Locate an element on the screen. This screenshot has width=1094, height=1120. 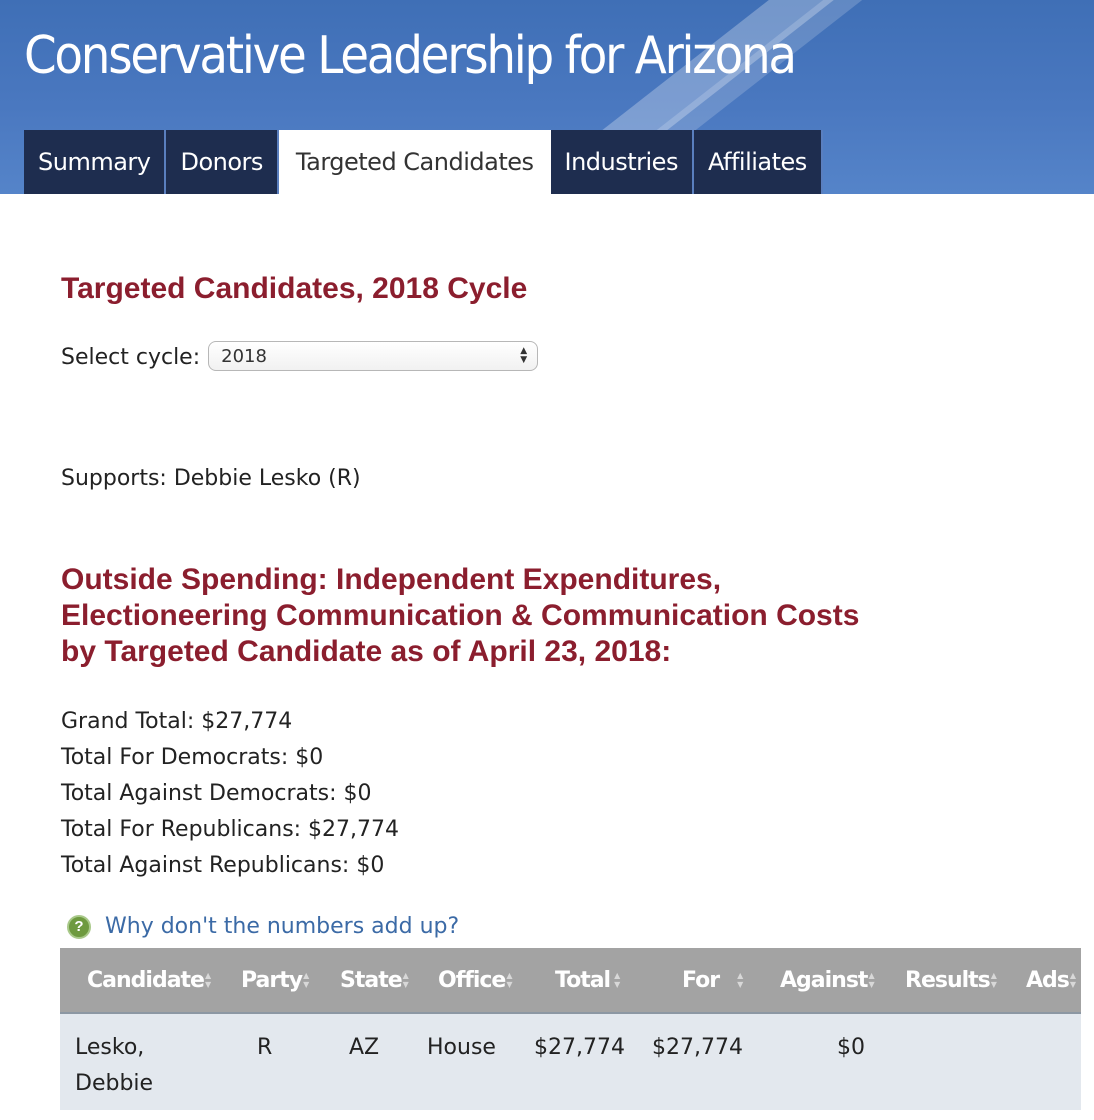
tab-summary: Summary is located at coordinates (95, 162).